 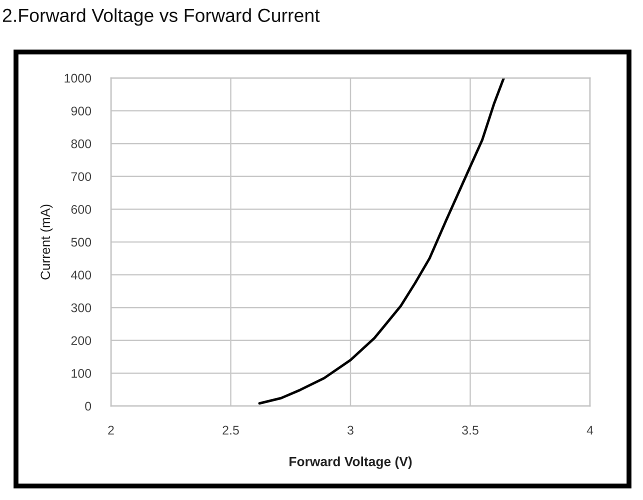 What do you see at coordinates (590, 430) in the screenshot?
I see `x-tick-label: 4` at bounding box center [590, 430].